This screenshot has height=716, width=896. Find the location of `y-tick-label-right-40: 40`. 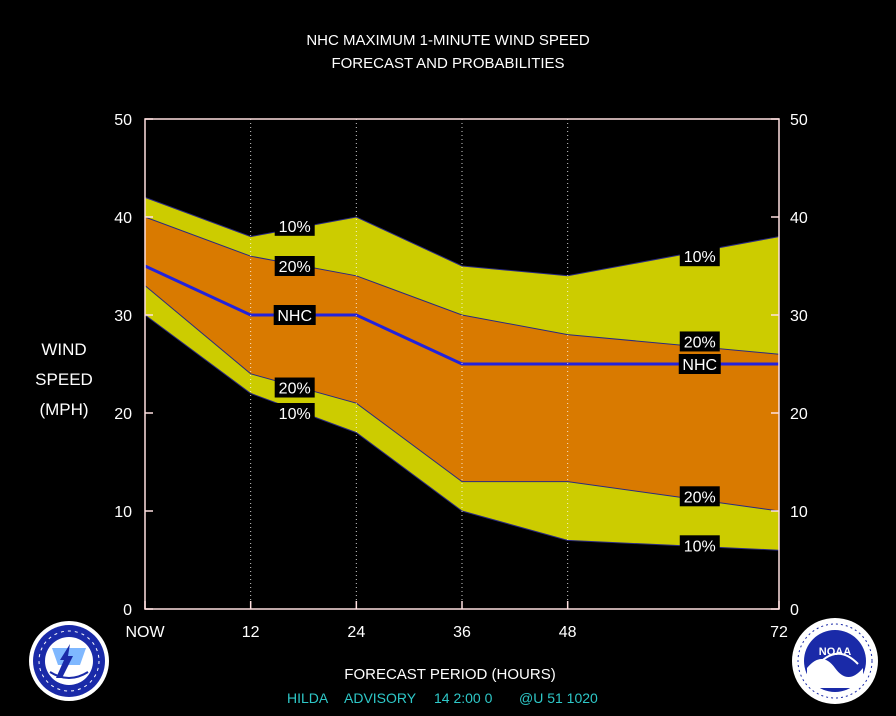

y-tick-label-right-40: 40 is located at coordinates (799, 218).